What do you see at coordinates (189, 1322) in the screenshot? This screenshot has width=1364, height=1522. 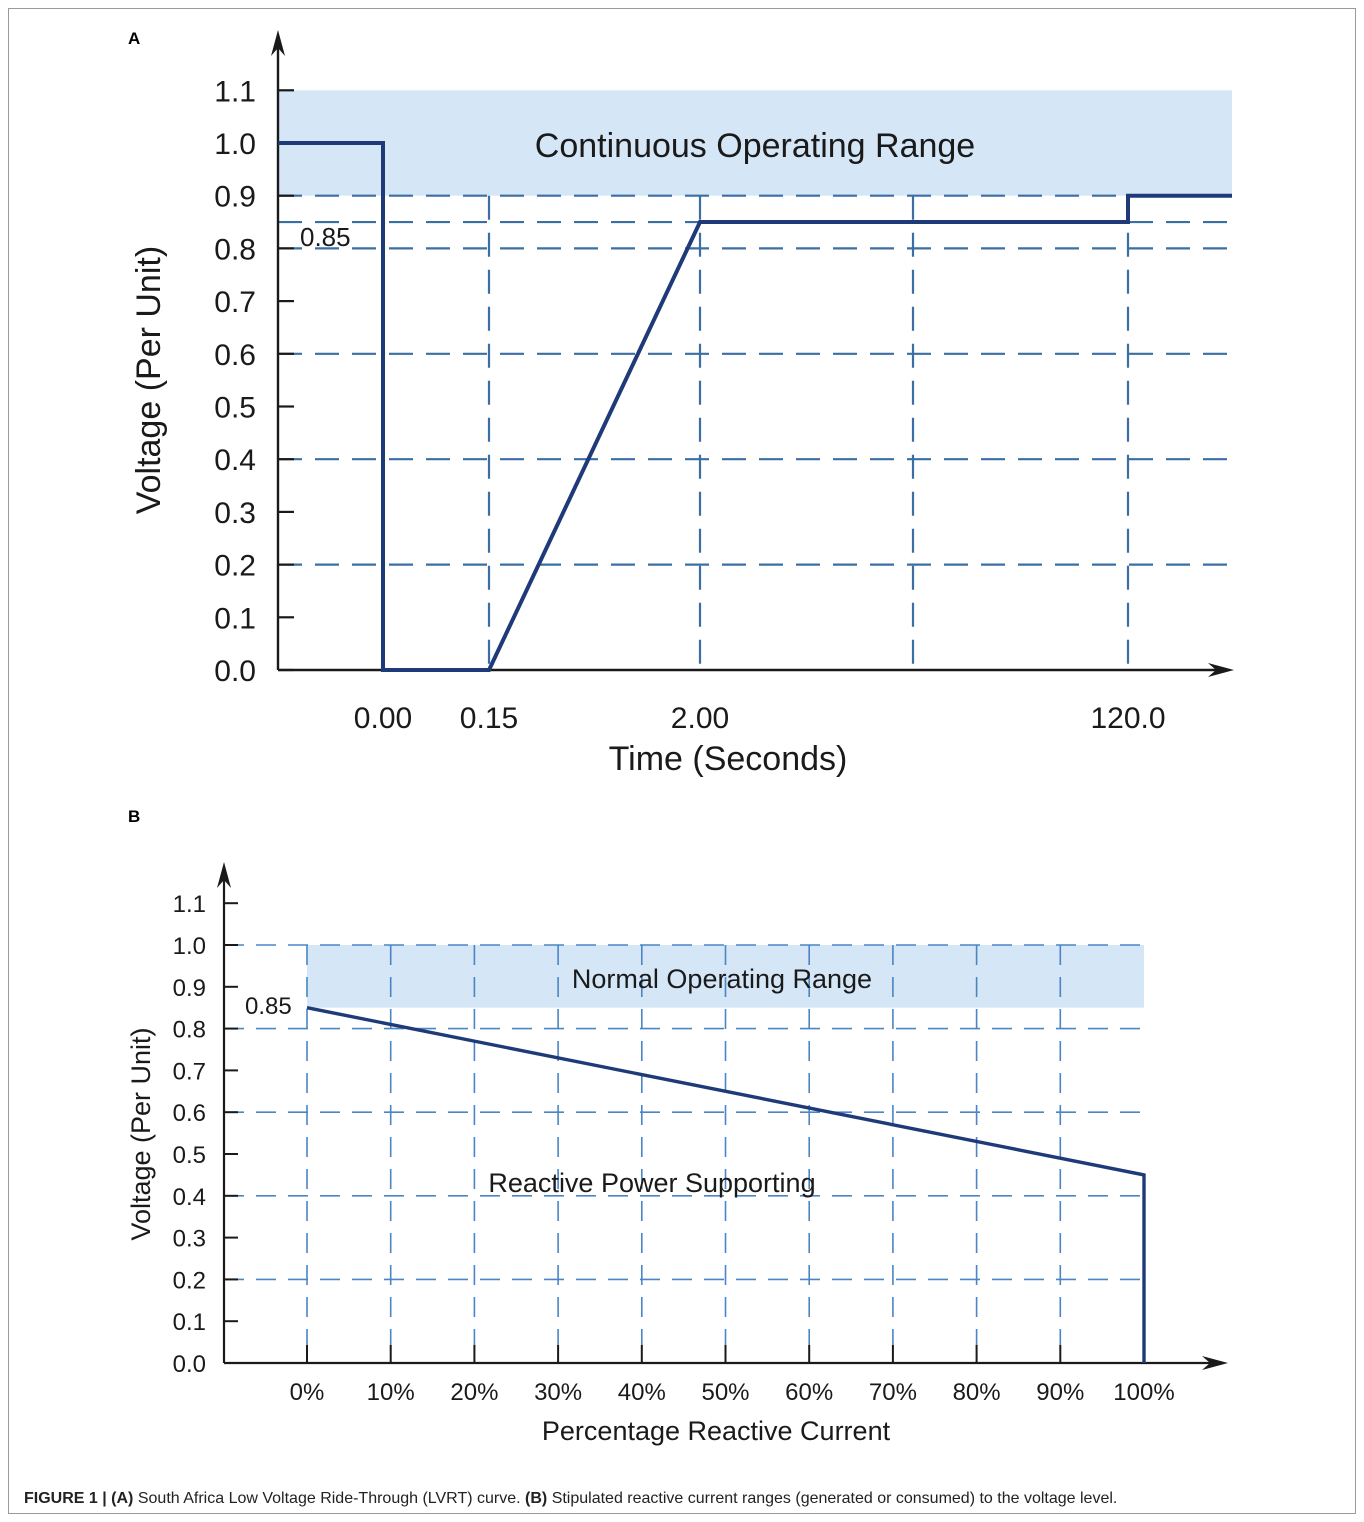 I see `panel-b-y-tick-label: 0.1` at bounding box center [189, 1322].